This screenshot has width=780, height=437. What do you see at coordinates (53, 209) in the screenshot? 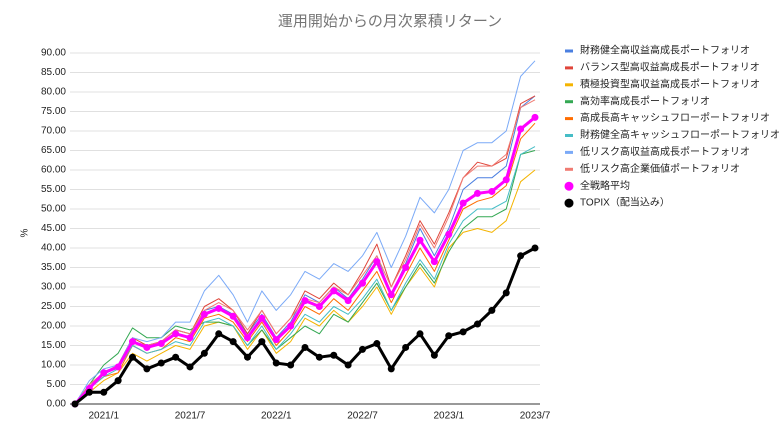
I see `y-tick-label: 50.00` at bounding box center [53, 209].